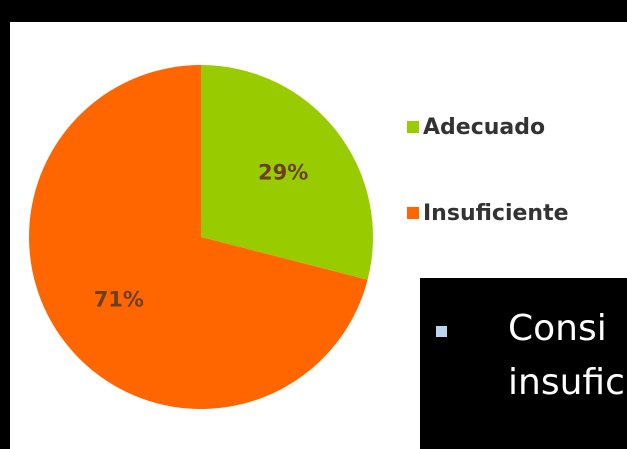 This screenshot has height=449, width=627. Describe the element at coordinates (413, 213) in the screenshot. I see `legend-swatch-insuficiente` at that location.